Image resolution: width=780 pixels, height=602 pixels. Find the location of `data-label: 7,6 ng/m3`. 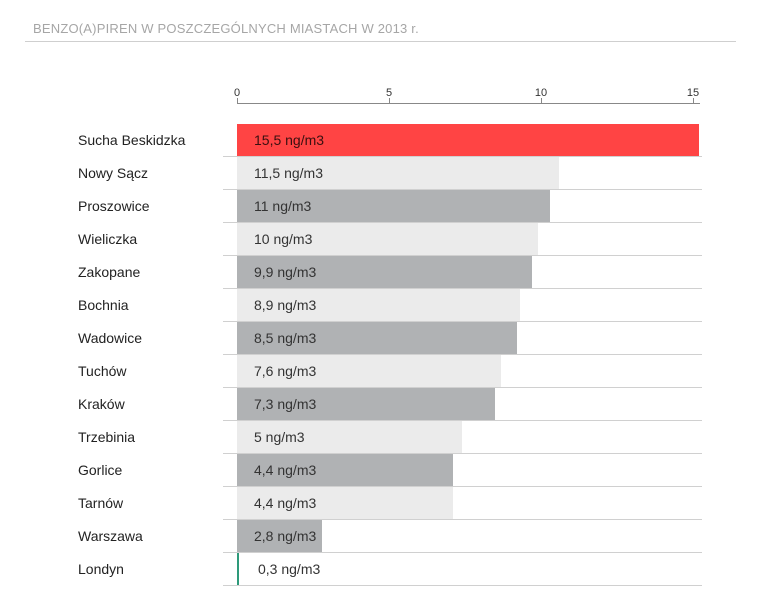

data-label: 7,6 ng/m3 is located at coordinates (285, 371).